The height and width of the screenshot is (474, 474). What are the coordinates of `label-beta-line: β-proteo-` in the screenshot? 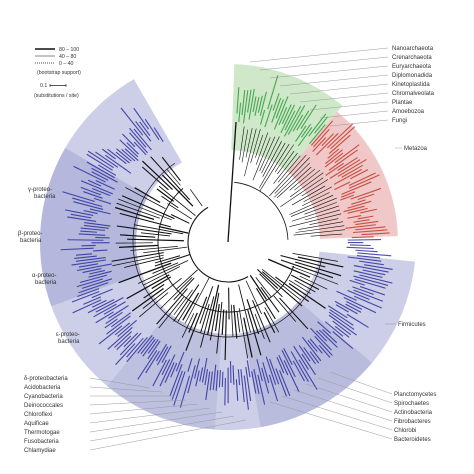 It's located at (30, 234).